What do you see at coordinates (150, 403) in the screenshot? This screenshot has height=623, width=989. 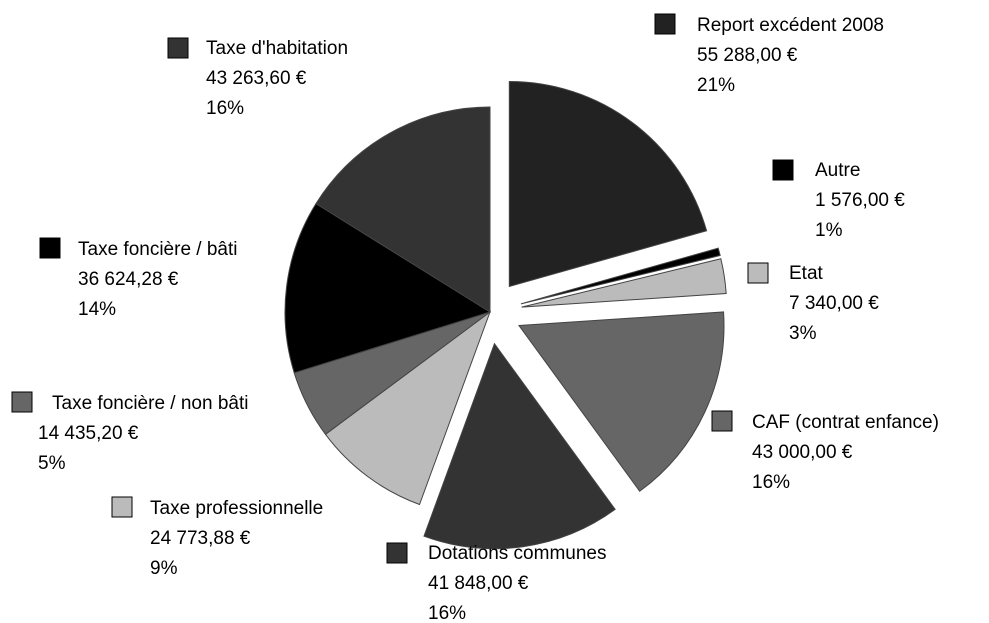 I see `slice-label: Taxe foncière / non bâti` at bounding box center [150, 403].